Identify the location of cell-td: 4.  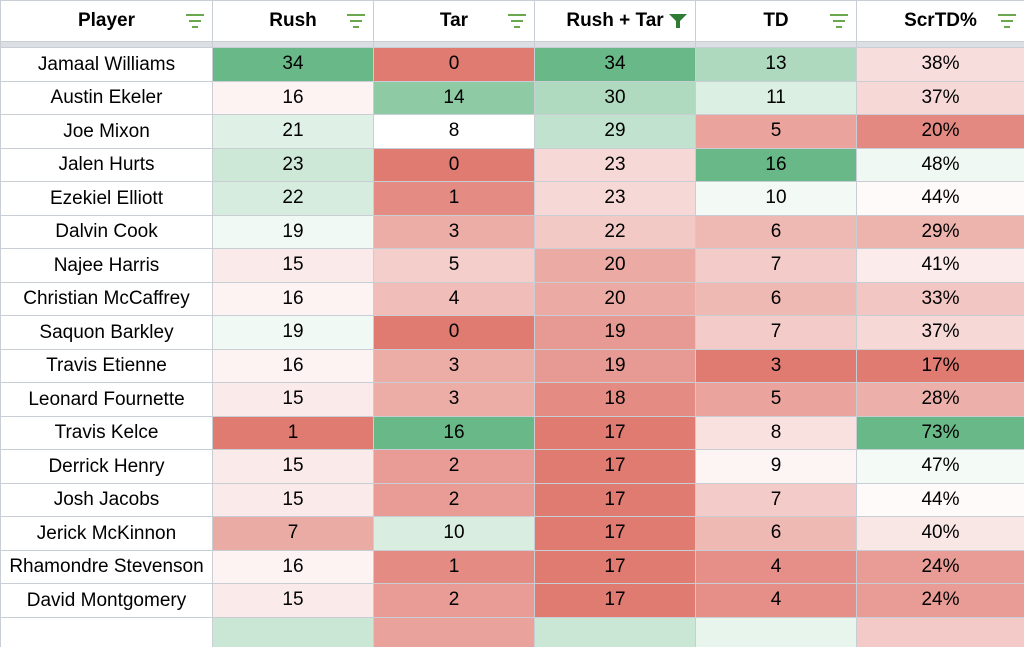
(776, 600).